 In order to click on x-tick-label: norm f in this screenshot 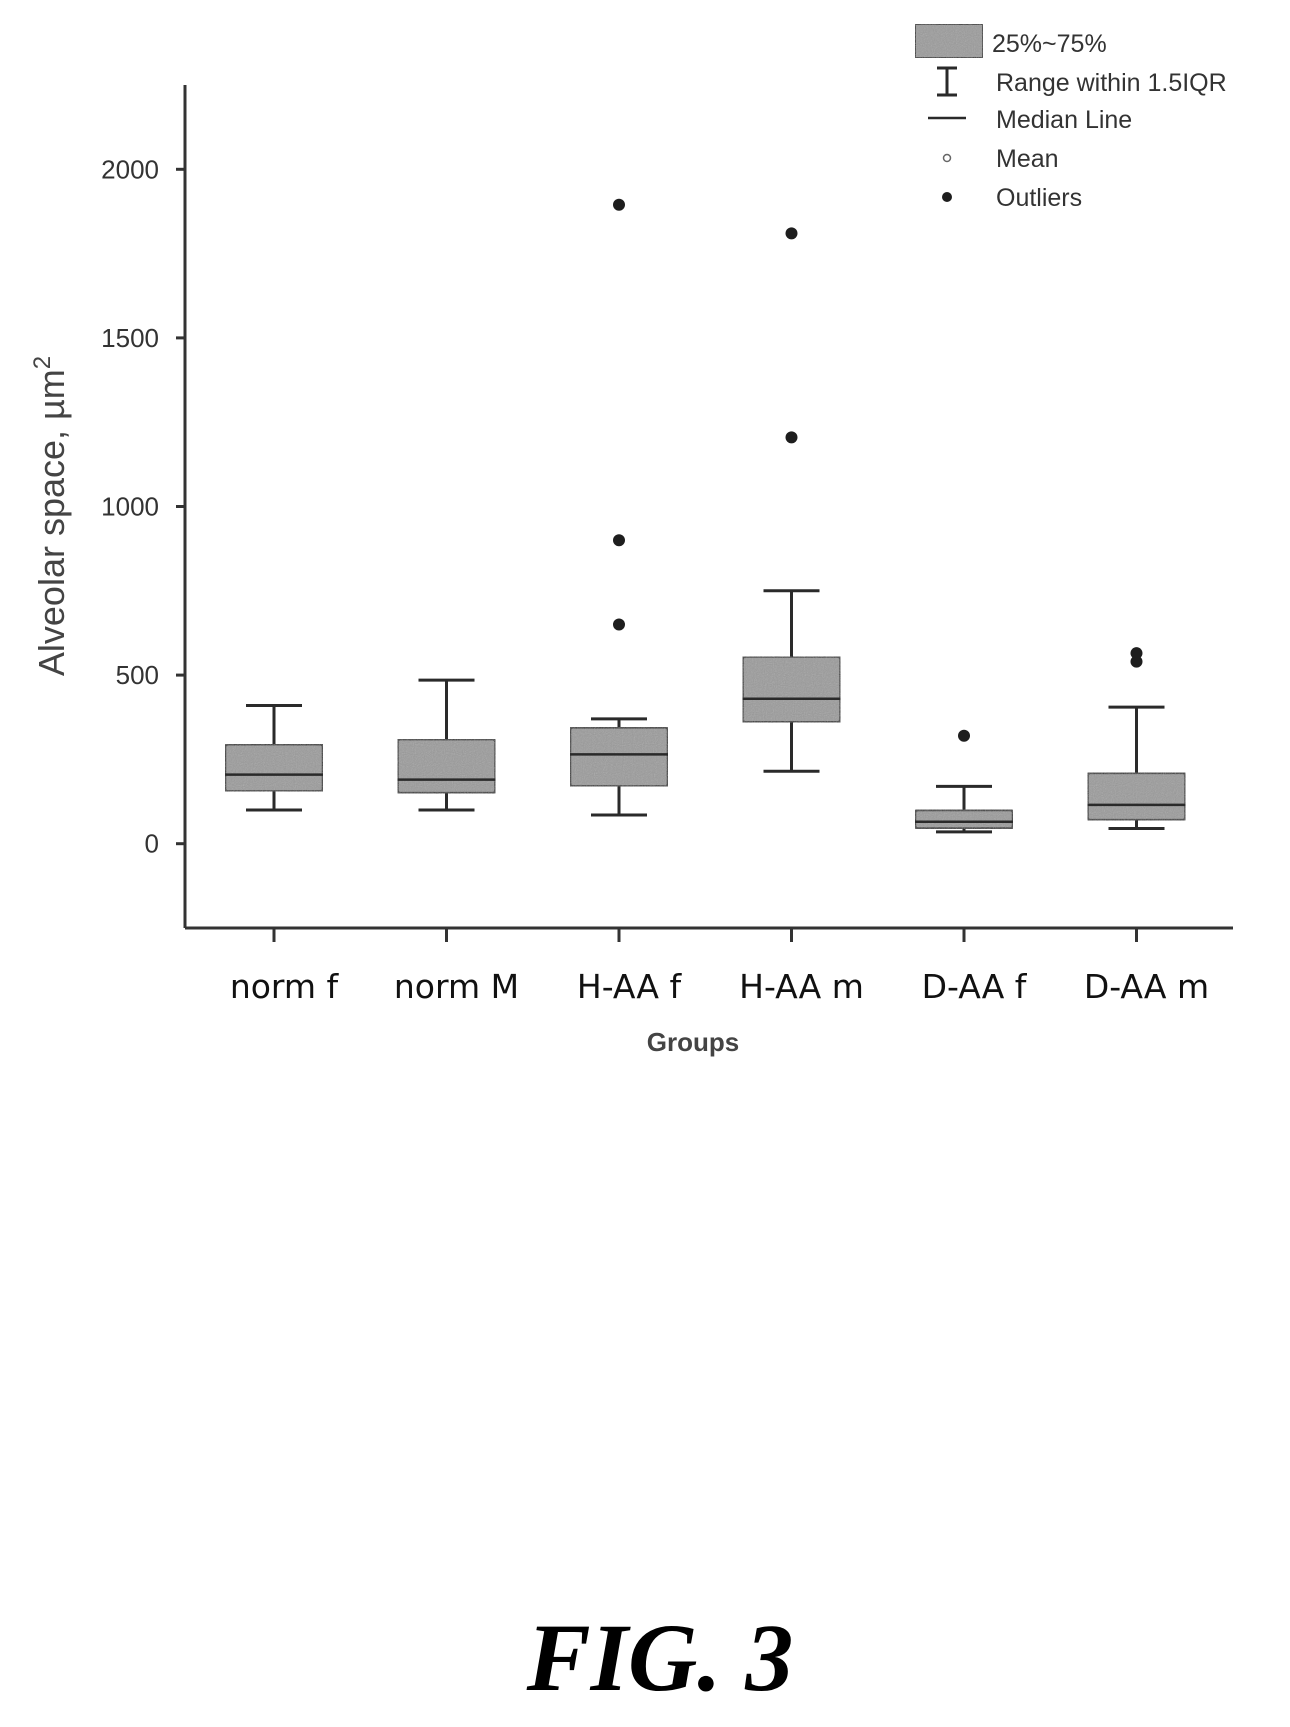, I will do `click(285, 986)`.